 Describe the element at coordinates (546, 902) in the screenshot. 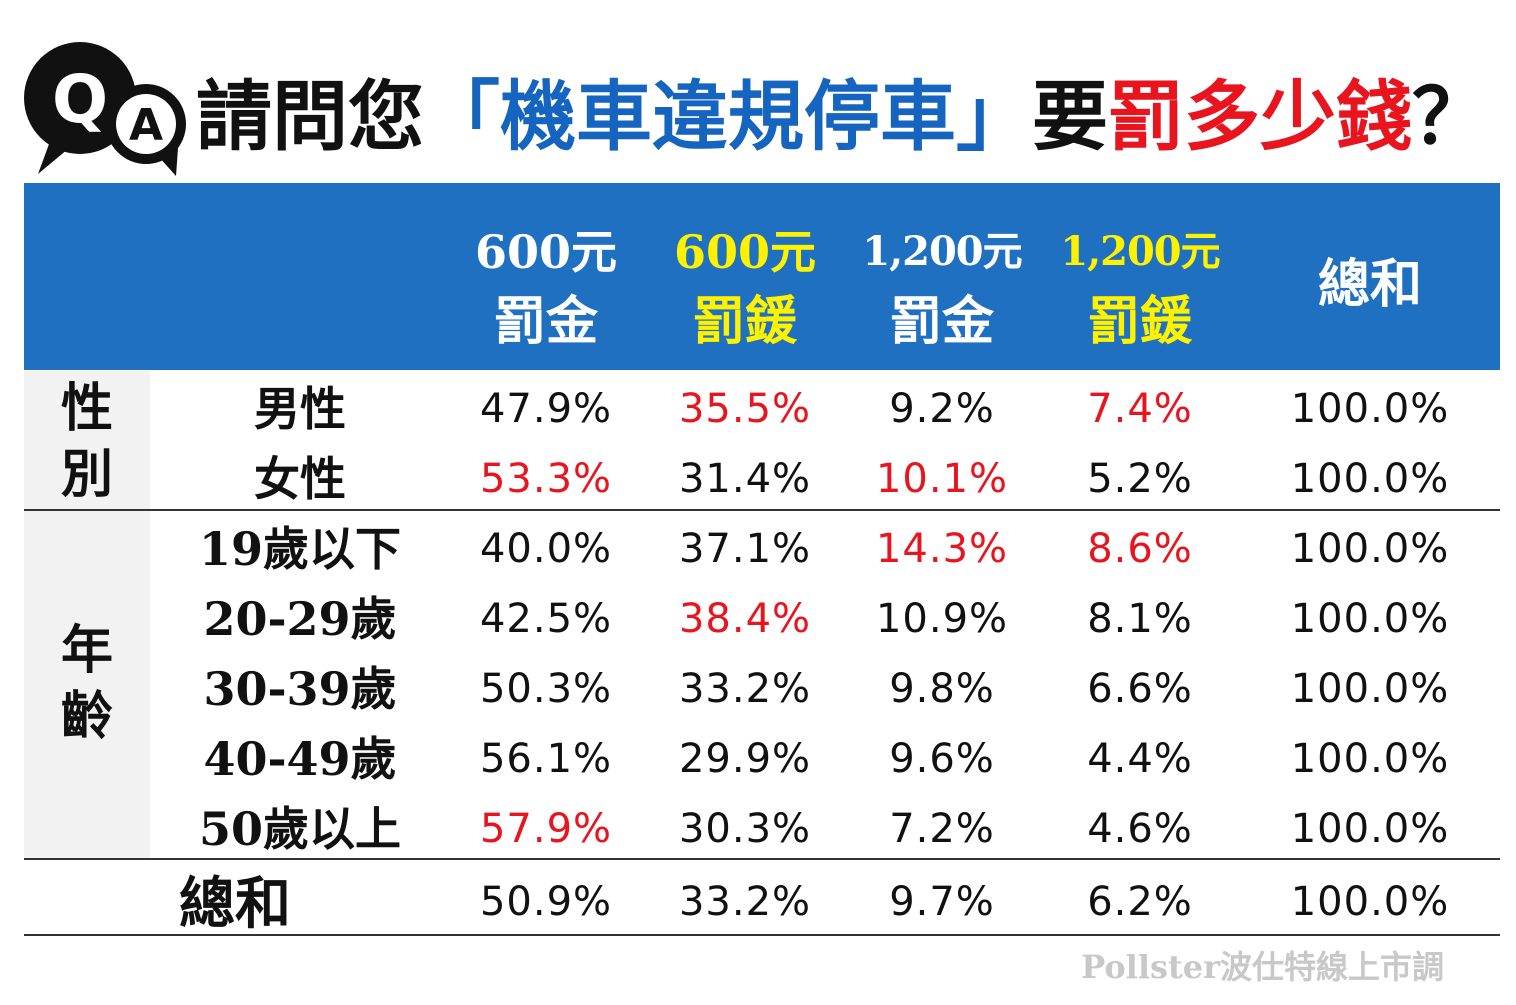

I see `total-cell: 50.9%` at that location.